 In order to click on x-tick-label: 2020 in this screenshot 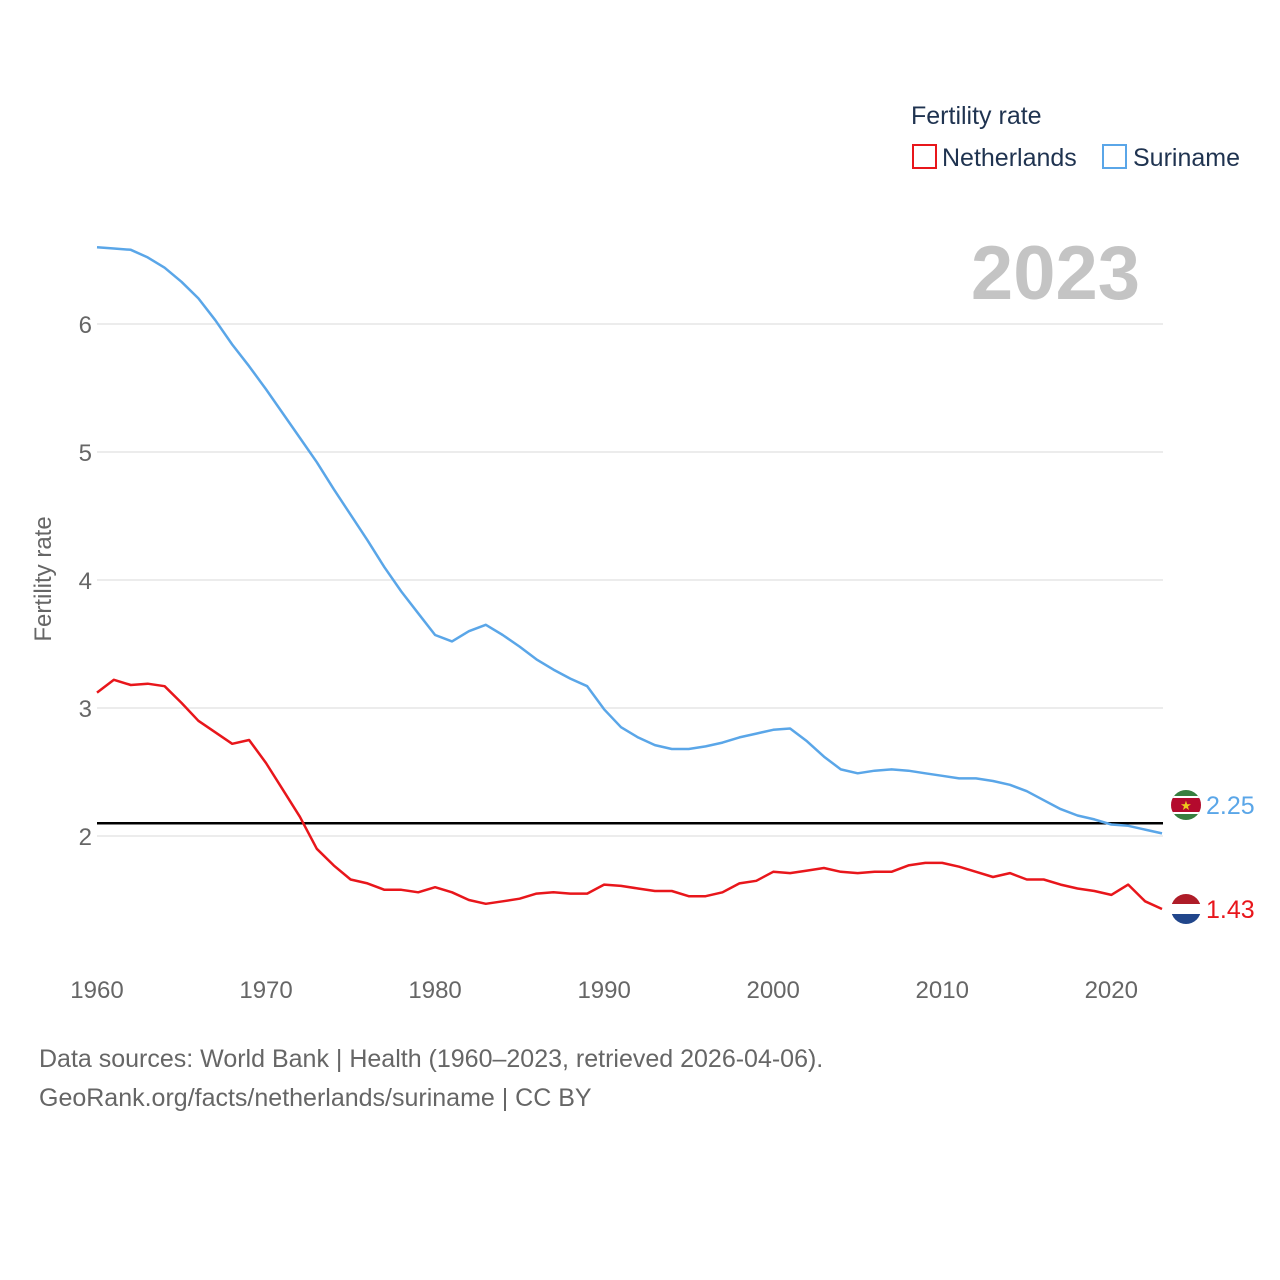, I will do `click(1111, 990)`.